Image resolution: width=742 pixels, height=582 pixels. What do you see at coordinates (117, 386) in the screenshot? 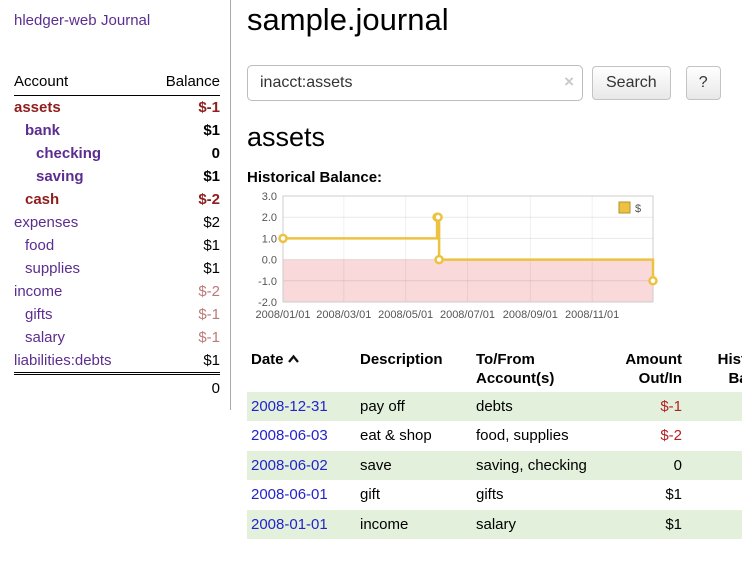
I see `accounts-total-row: 0` at bounding box center [117, 386].